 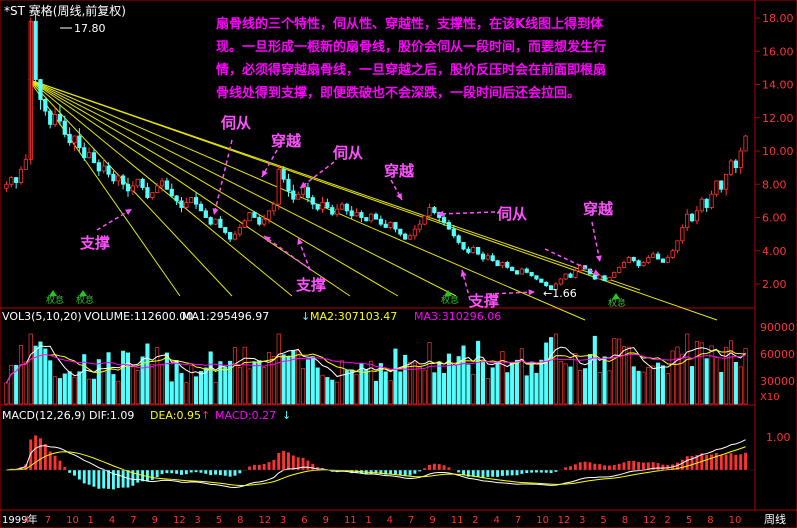 What do you see at coordinates (368, 520) in the screenshot?
I see `time-axis-label: 1` at bounding box center [368, 520].